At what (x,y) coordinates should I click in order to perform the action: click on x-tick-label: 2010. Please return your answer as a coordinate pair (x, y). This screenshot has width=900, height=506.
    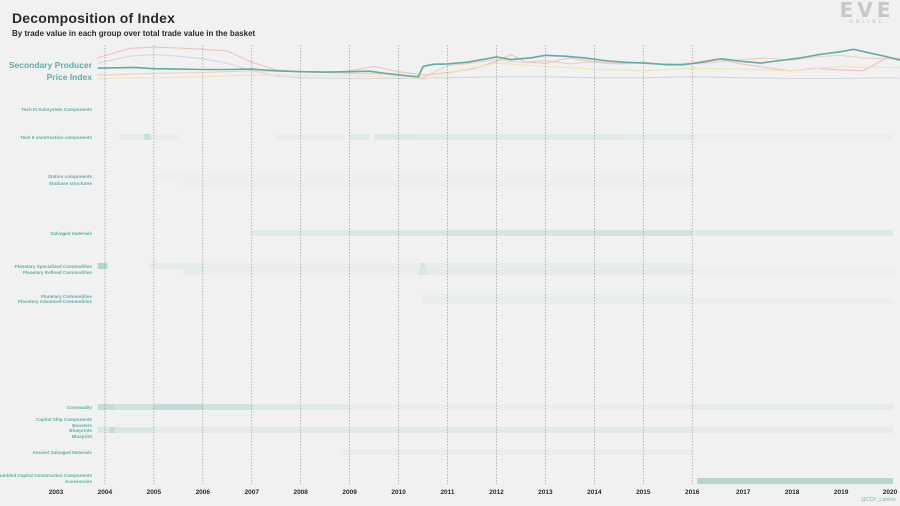
    Looking at the image, I should click on (398, 492).